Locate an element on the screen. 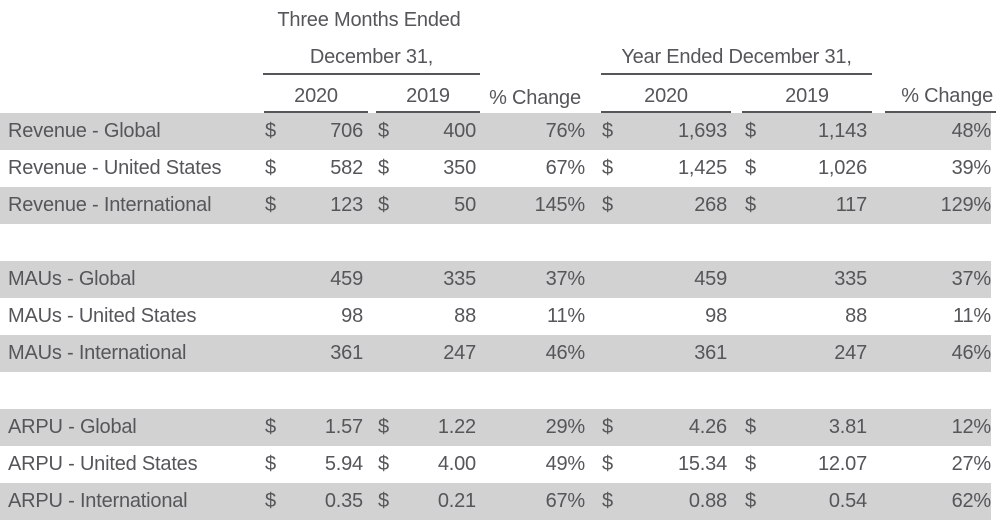 The image size is (999, 528). cell-year-2020: $15.34 is located at coordinates (661, 464).